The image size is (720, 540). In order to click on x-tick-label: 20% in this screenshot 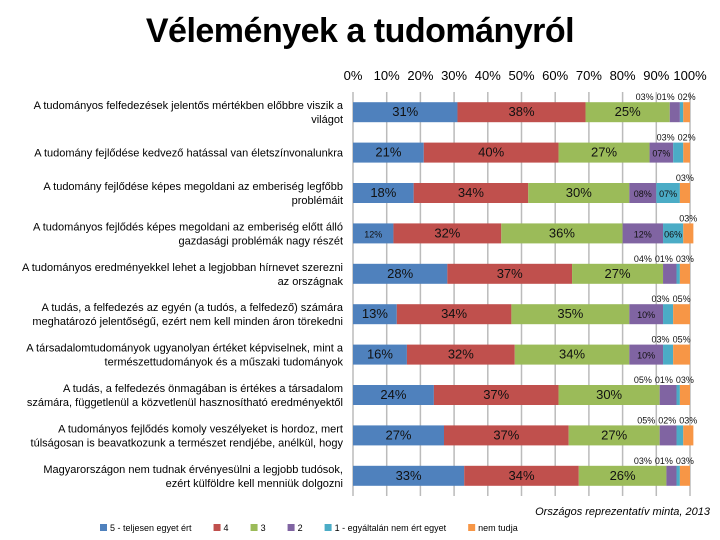, I will do `click(420, 75)`.